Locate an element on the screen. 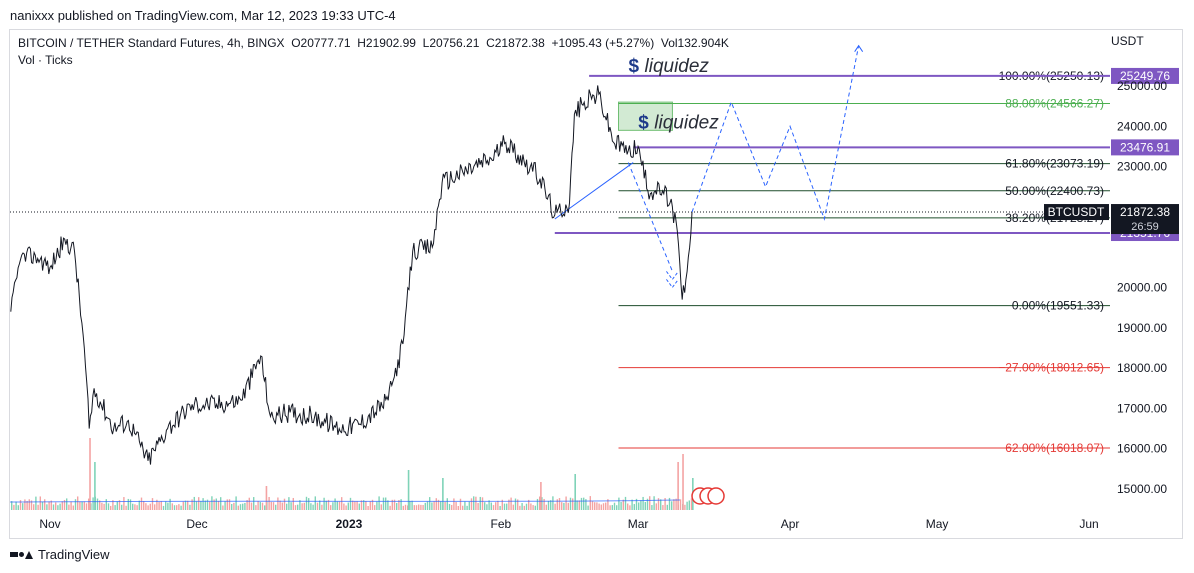  x-tick-label: Jun is located at coordinates (1088, 524).